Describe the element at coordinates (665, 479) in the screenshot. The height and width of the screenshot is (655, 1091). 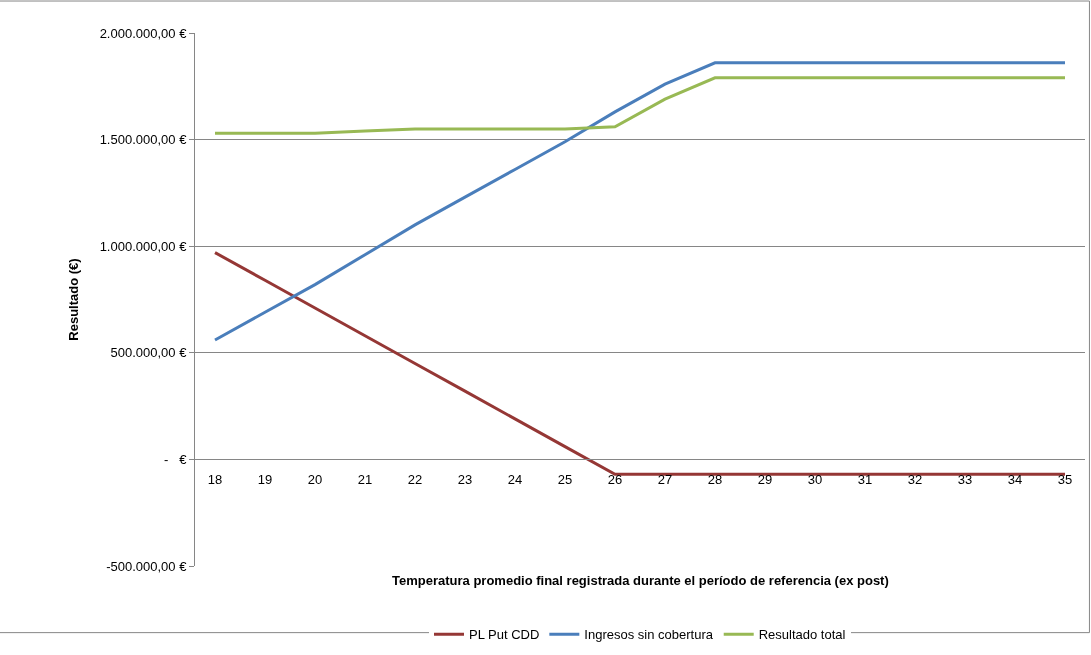
I see `x-tick-label: 27` at that location.